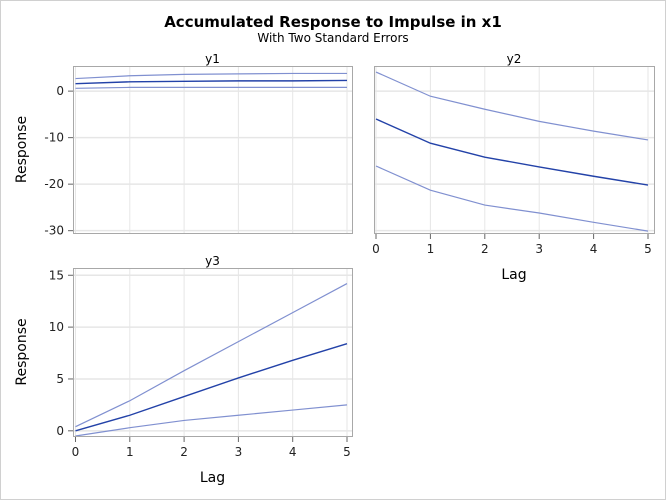 The height and width of the screenshot is (500, 666). I want to click on panel-title: y2, so click(514, 59).